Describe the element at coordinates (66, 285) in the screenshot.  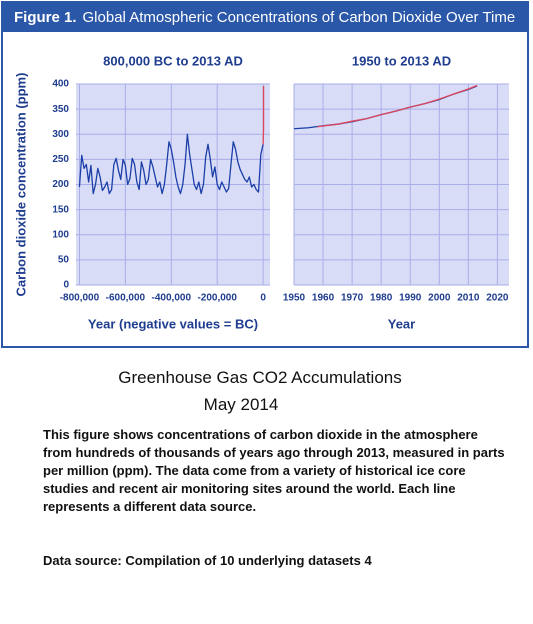
I see `y-tick-label: 0` at that location.